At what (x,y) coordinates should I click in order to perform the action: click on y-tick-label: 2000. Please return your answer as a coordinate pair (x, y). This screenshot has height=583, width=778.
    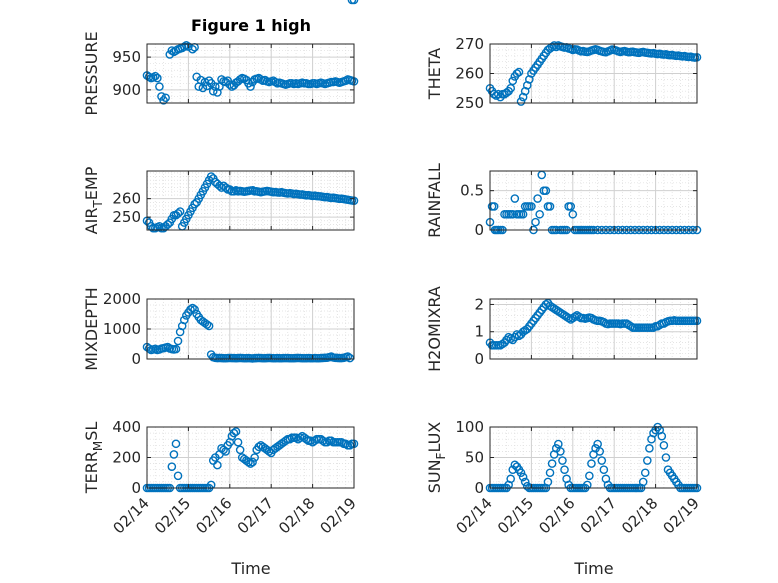
    Looking at the image, I should click on (122, 299).